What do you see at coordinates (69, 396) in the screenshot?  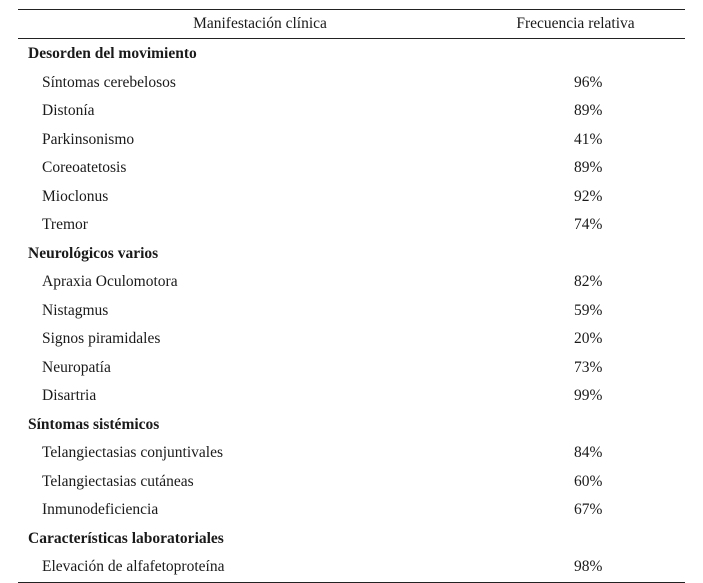 I see `manifestation-name: Disartria` at bounding box center [69, 396].